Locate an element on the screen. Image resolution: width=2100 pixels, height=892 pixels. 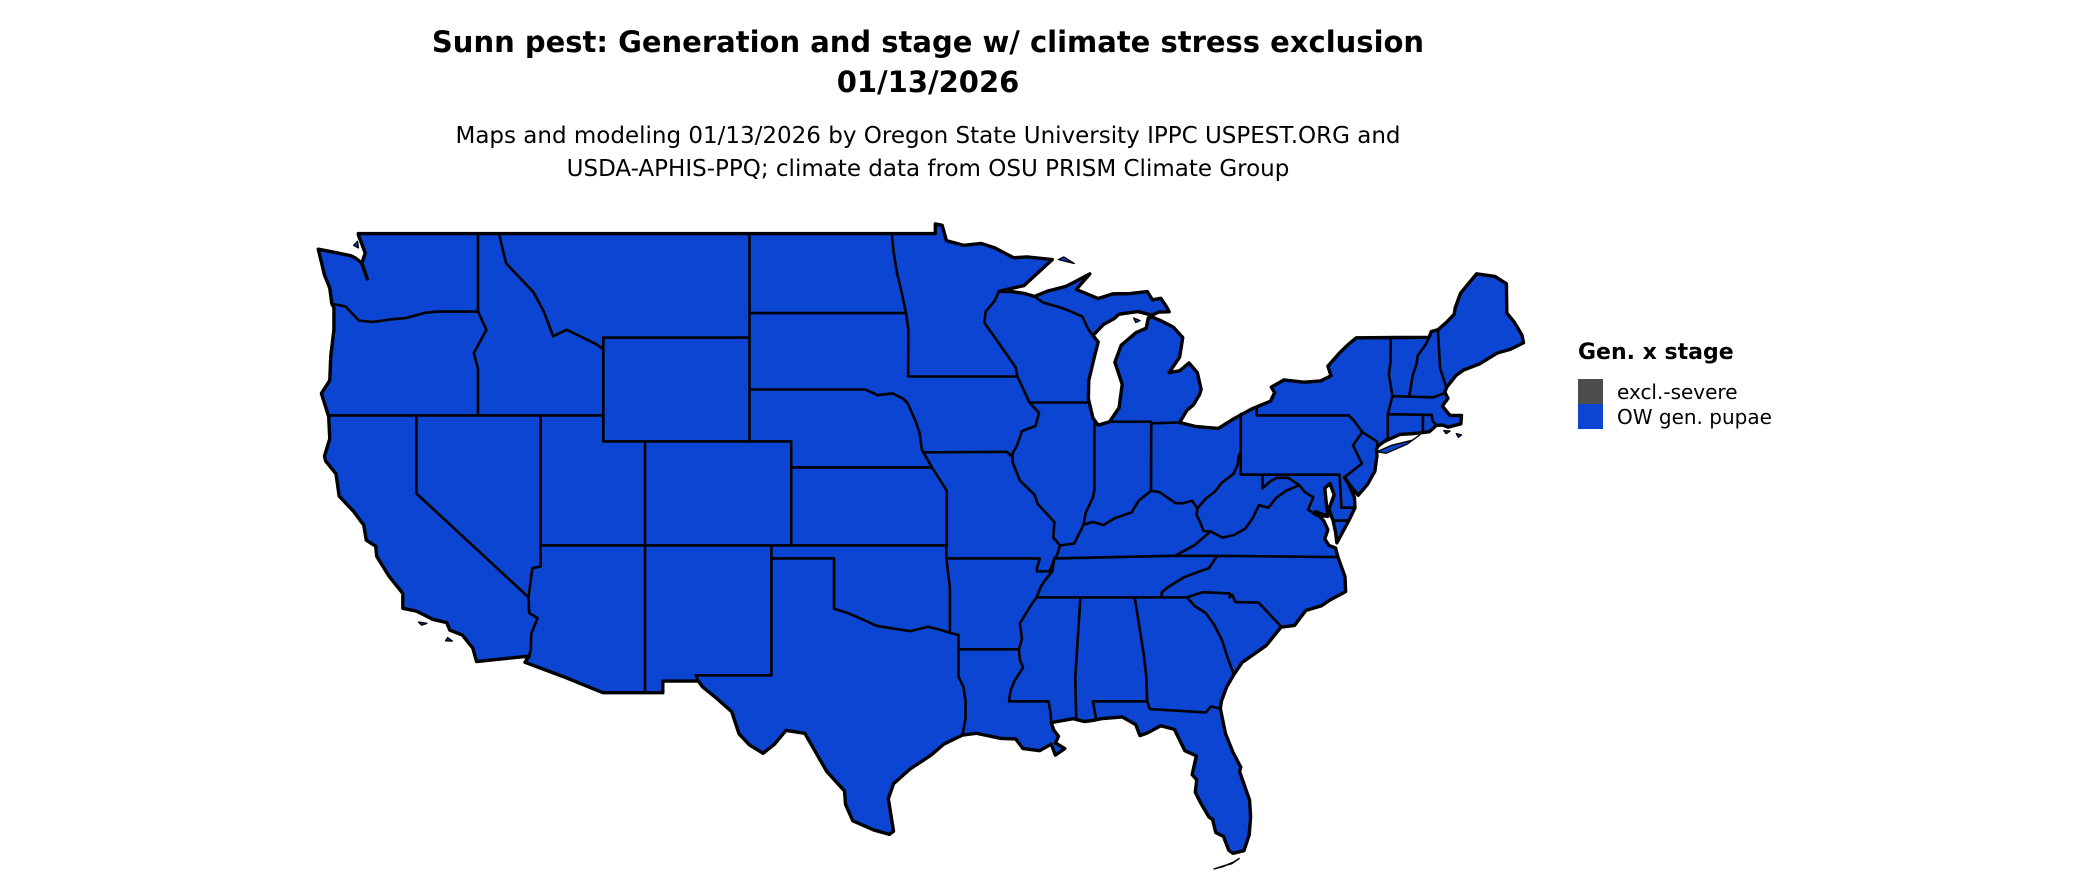
legend: Gen. x stage excl.-severe OW gen. pupae is located at coordinates (1675, 385).